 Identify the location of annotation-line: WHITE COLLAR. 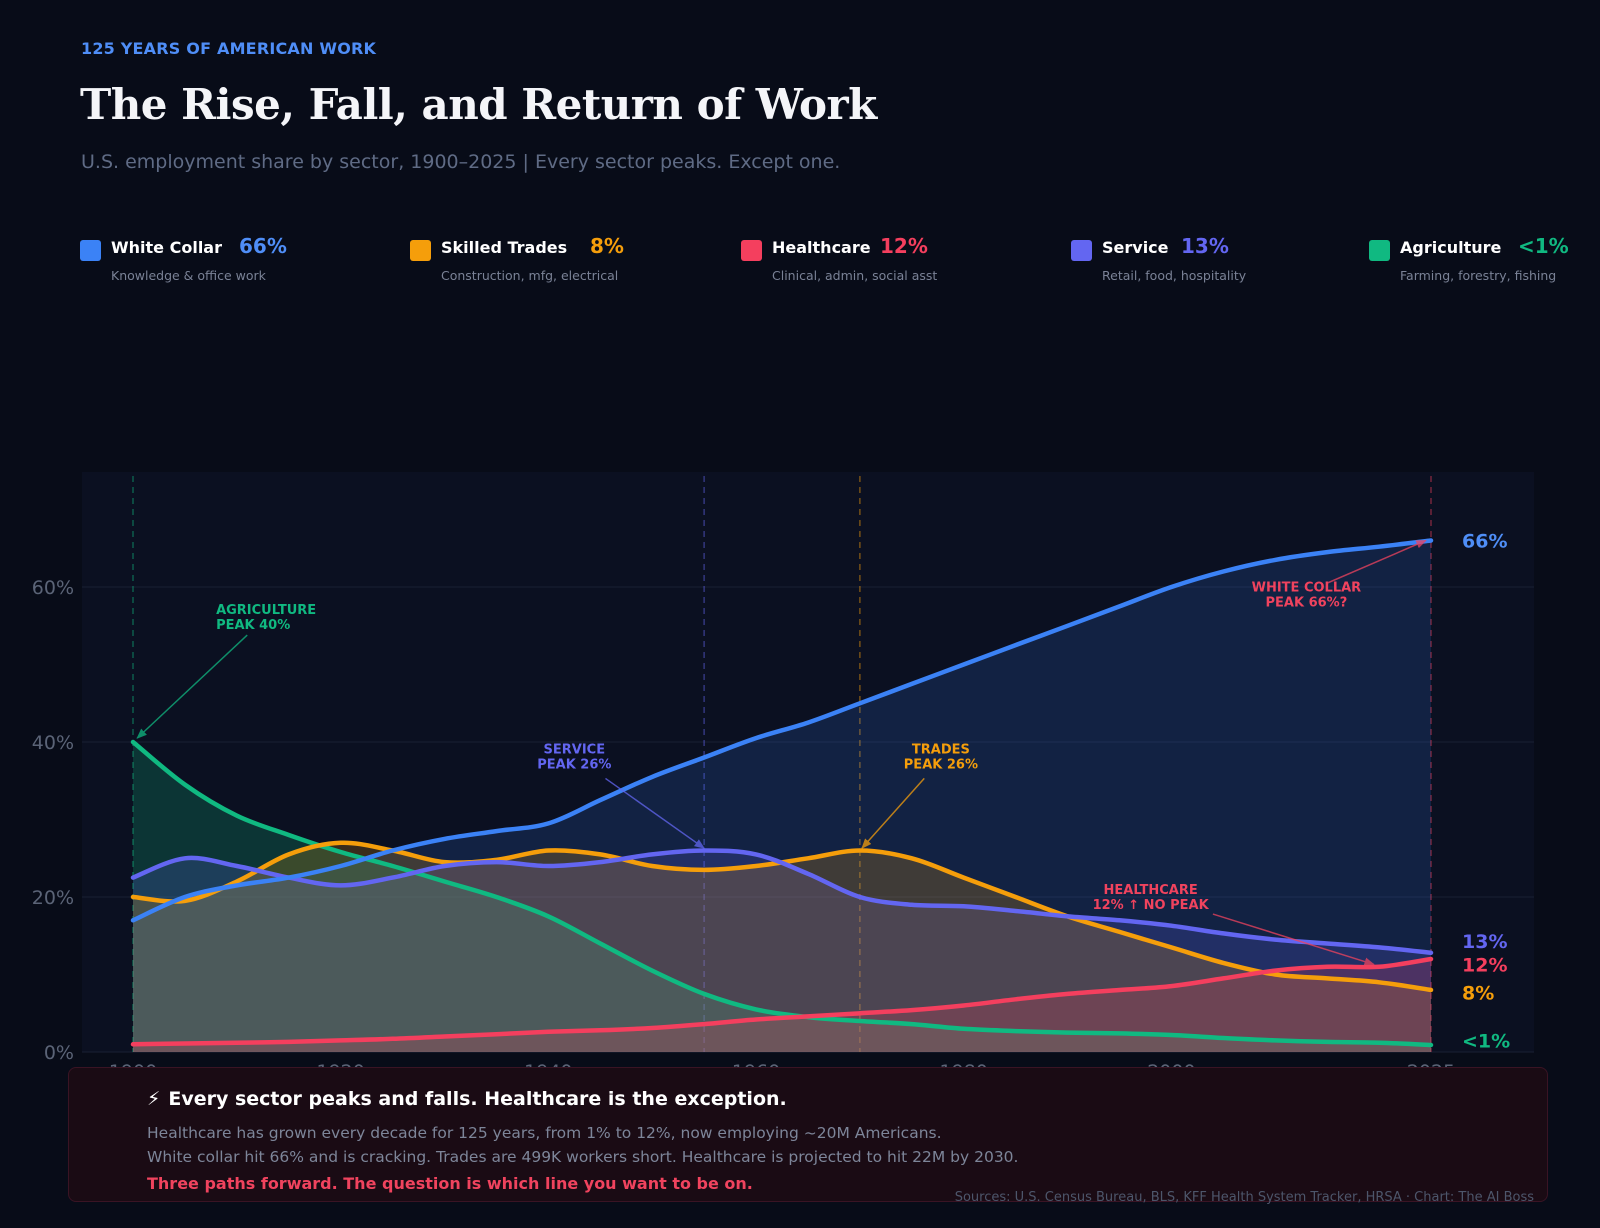
(1307, 588).